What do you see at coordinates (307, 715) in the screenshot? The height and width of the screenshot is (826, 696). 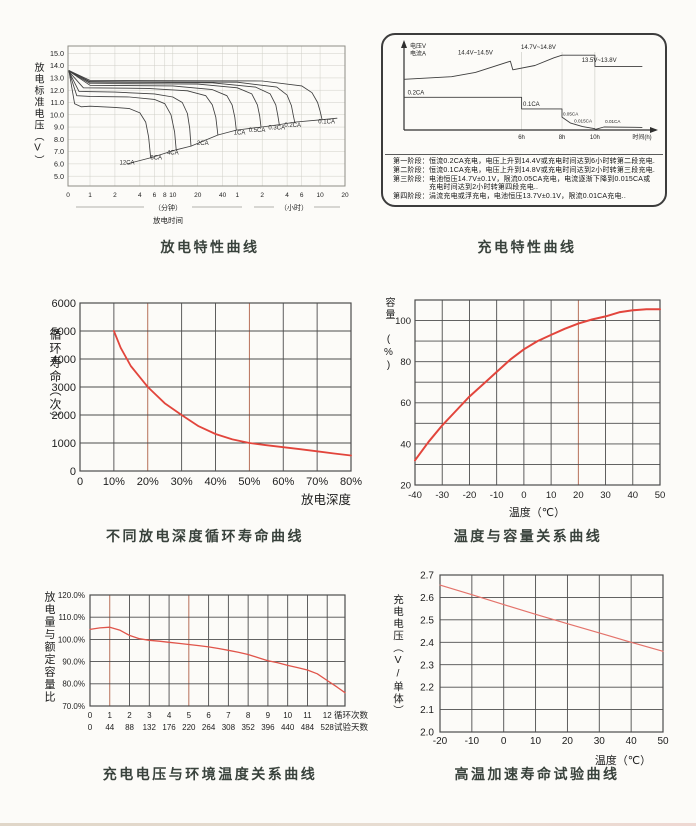 I see `svg-text: 11` at bounding box center [307, 715].